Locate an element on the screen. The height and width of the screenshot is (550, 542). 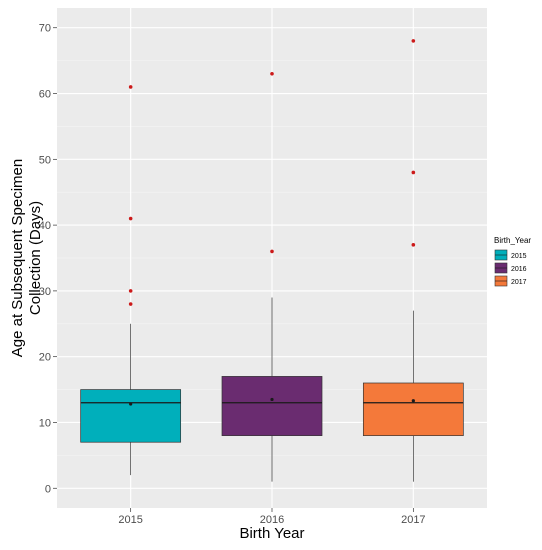
x-tick-label: 2015 is located at coordinates (130, 520).